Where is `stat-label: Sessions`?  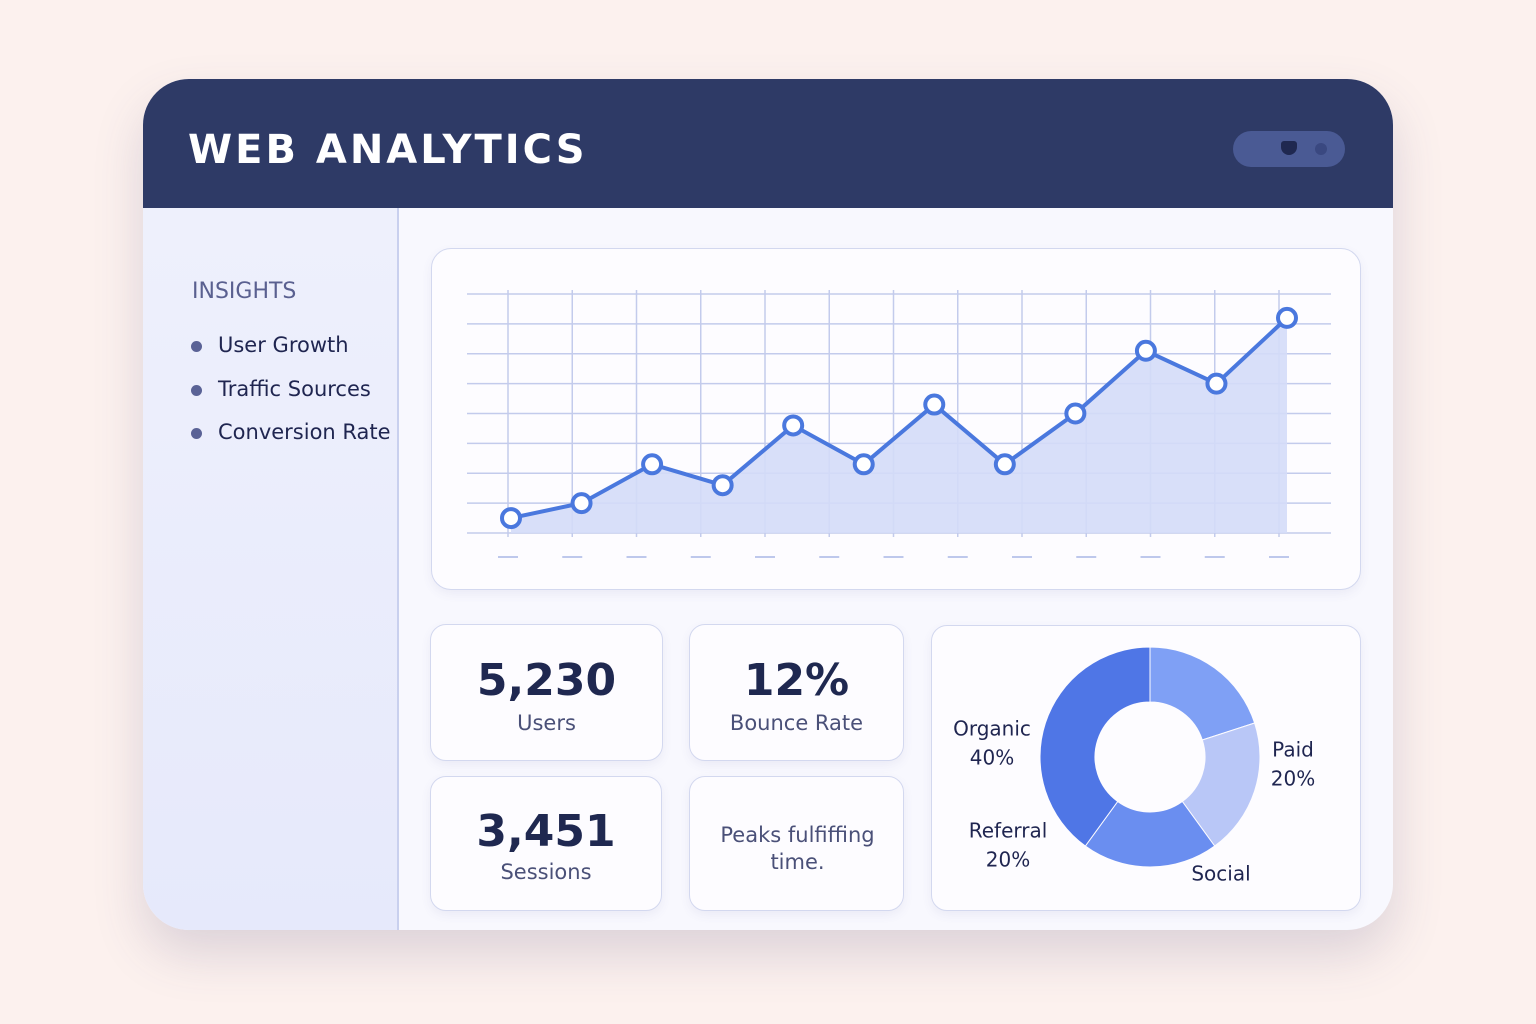
stat-label: Sessions is located at coordinates (546, 872).